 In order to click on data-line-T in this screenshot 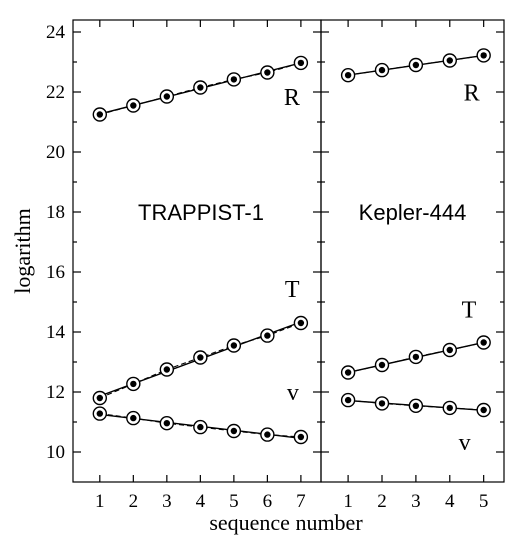, I will do `click(415, 357)`.